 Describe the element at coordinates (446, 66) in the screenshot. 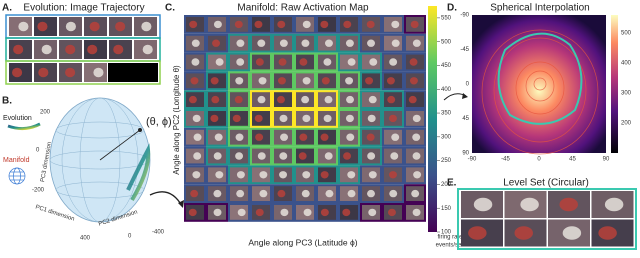

I see `colorbar-tick-label: 450` at that location.